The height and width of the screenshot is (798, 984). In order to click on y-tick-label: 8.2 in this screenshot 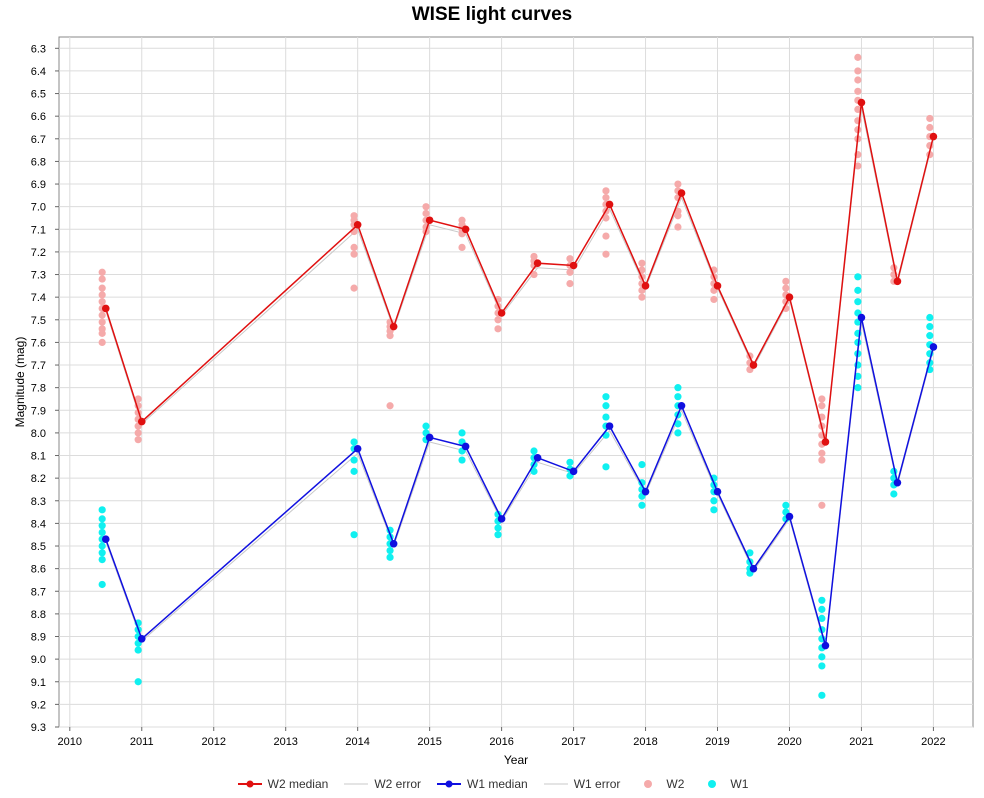, I will do `click(38, 479)`.